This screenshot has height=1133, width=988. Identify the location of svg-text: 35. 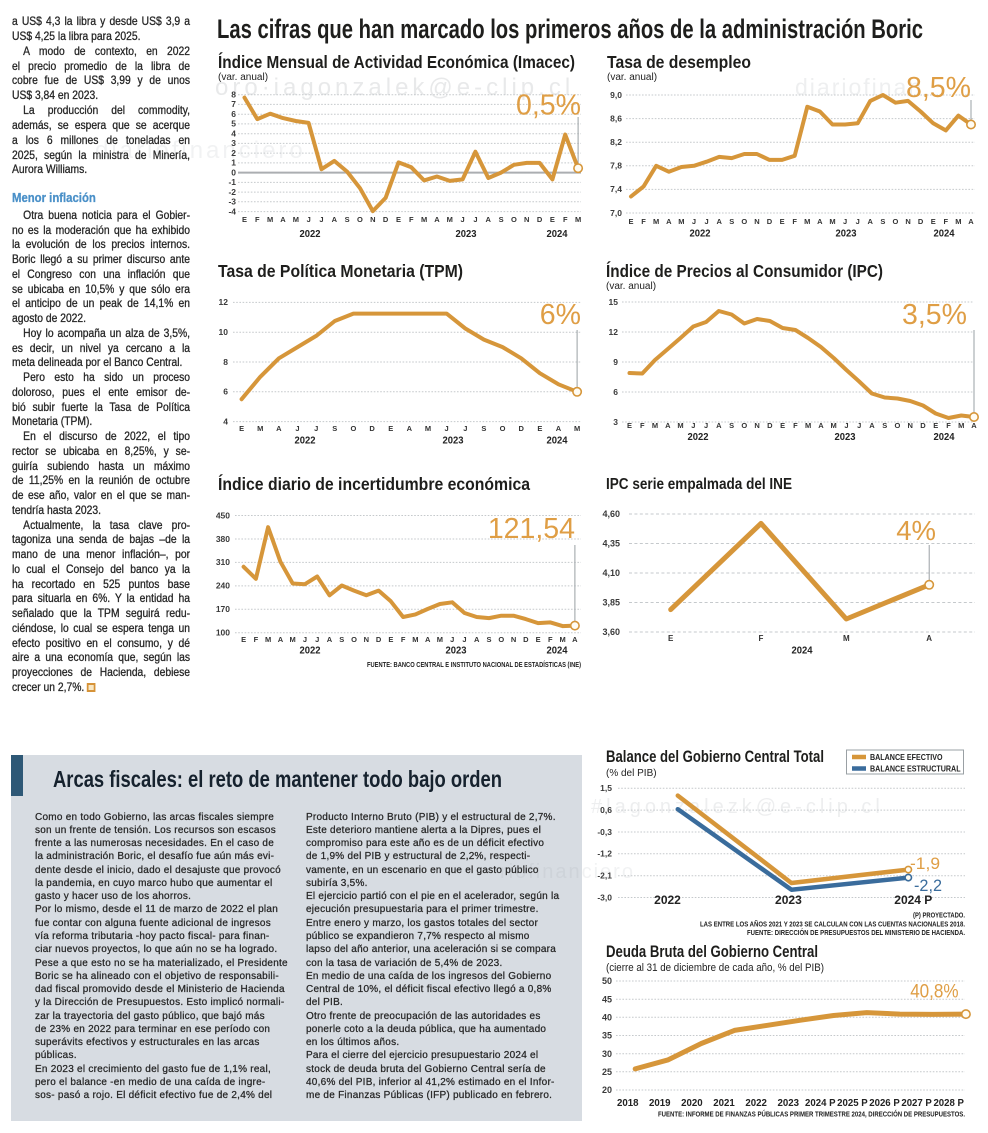
(607, 1036).